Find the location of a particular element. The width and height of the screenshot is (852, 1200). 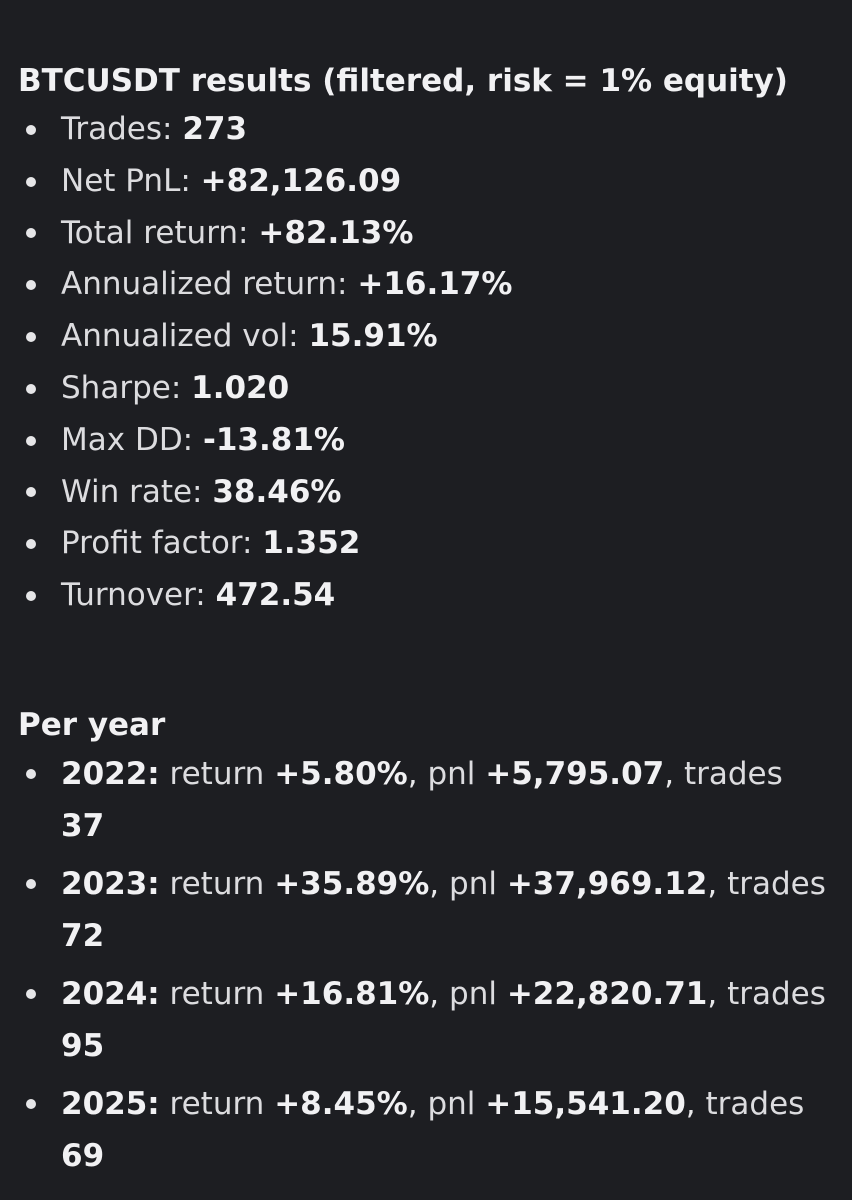

metric-value: +16.17% is located at coordinates (435, 284).